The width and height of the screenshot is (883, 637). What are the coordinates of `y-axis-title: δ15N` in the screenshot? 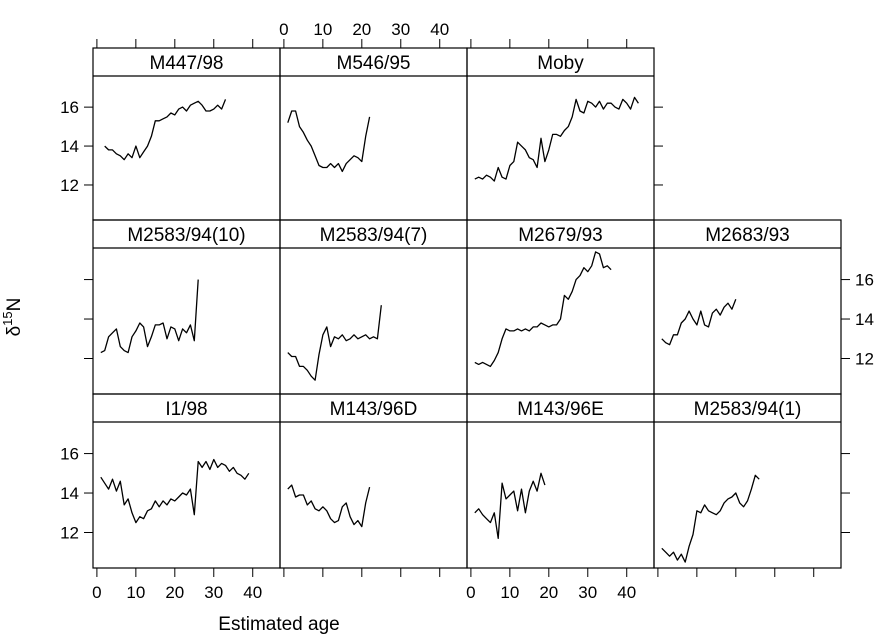 It's located at (12, 317).